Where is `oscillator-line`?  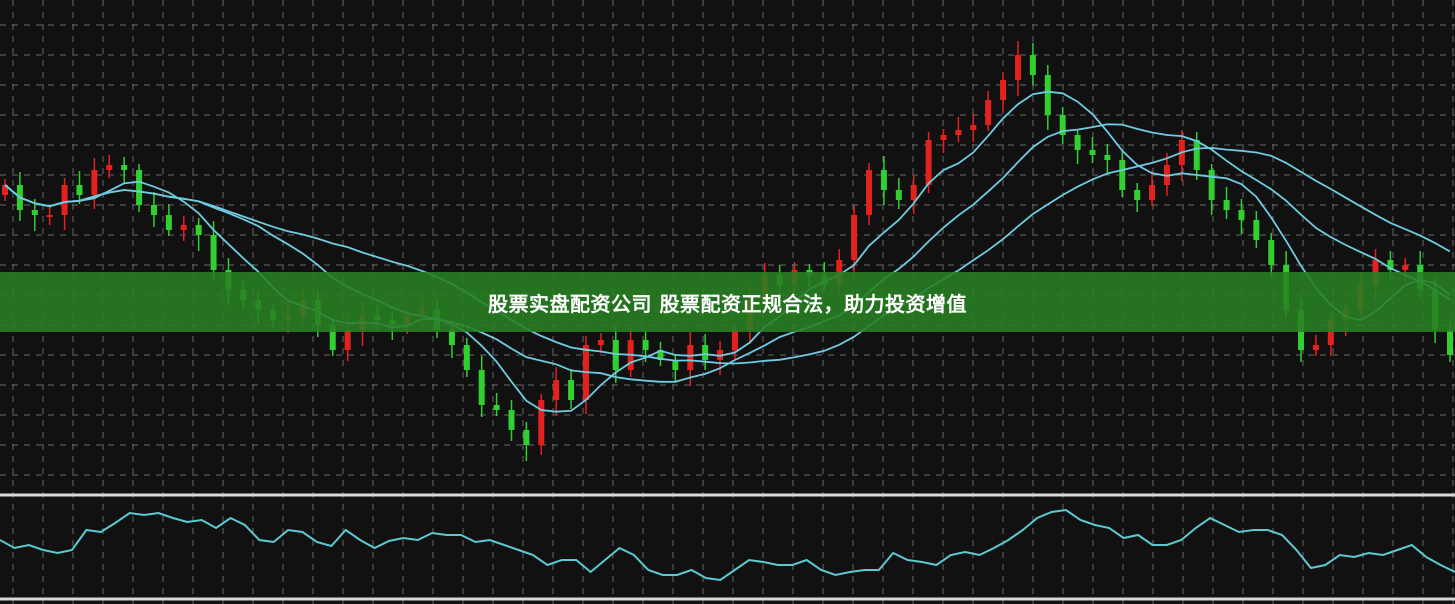
oscillator-line is located at coordinates (727, 545).